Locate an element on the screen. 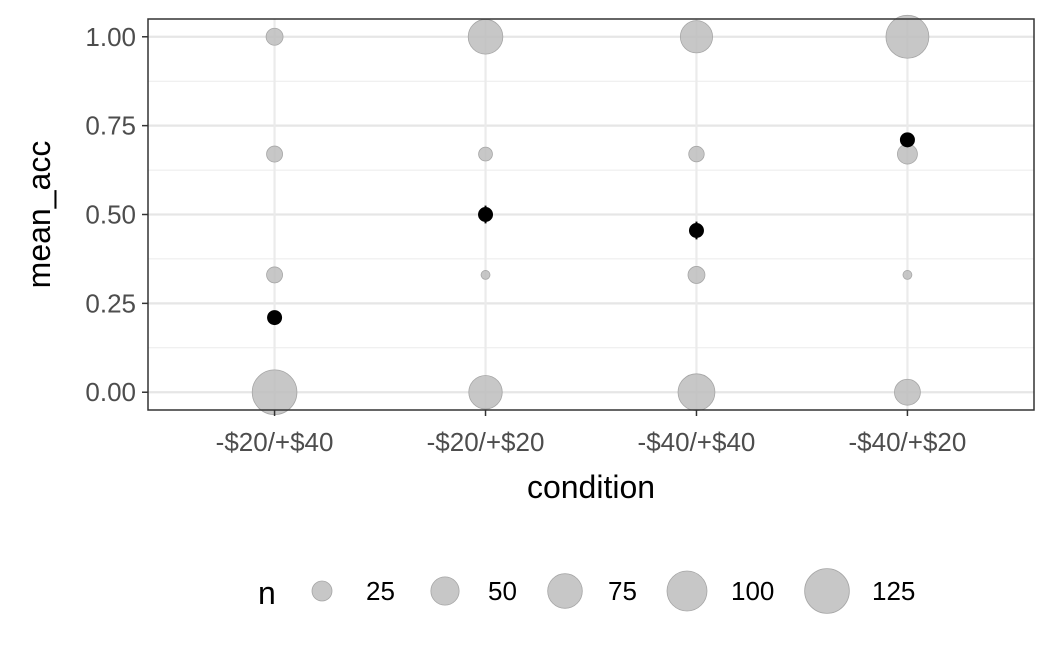  legend-label: 50 is located at coordinates (502, 591).